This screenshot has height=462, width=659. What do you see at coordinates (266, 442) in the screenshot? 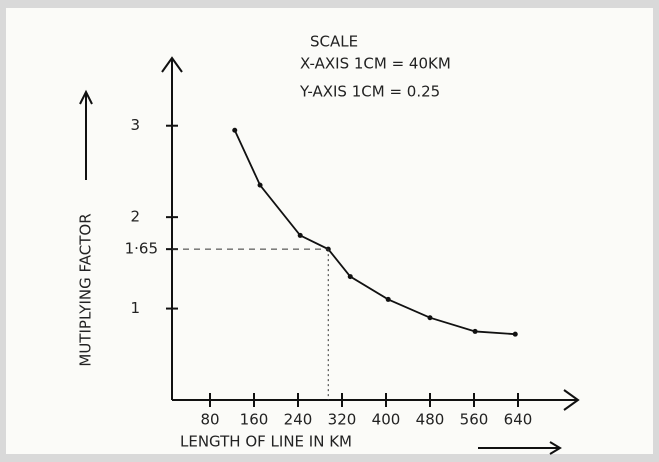
I see `x-axis-title: LENGTH OF LINE IN KM` at bounding box center [266, 442].